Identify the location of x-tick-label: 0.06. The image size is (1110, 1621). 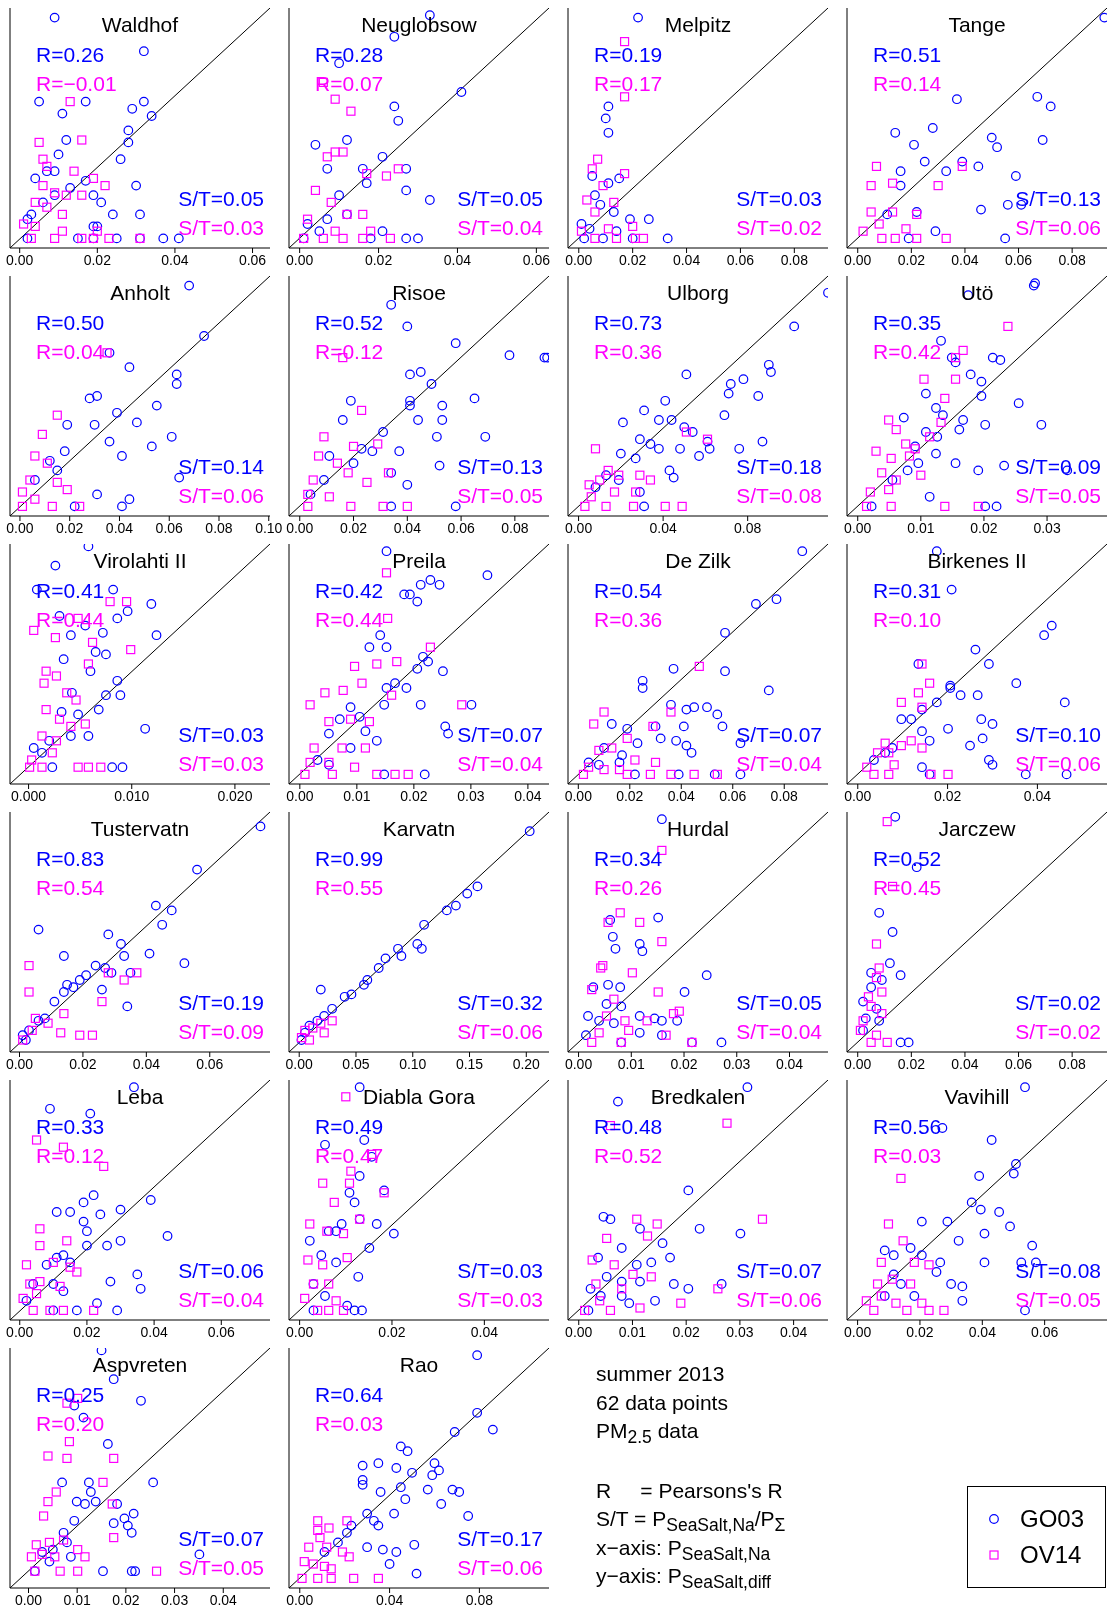
(169, 527).